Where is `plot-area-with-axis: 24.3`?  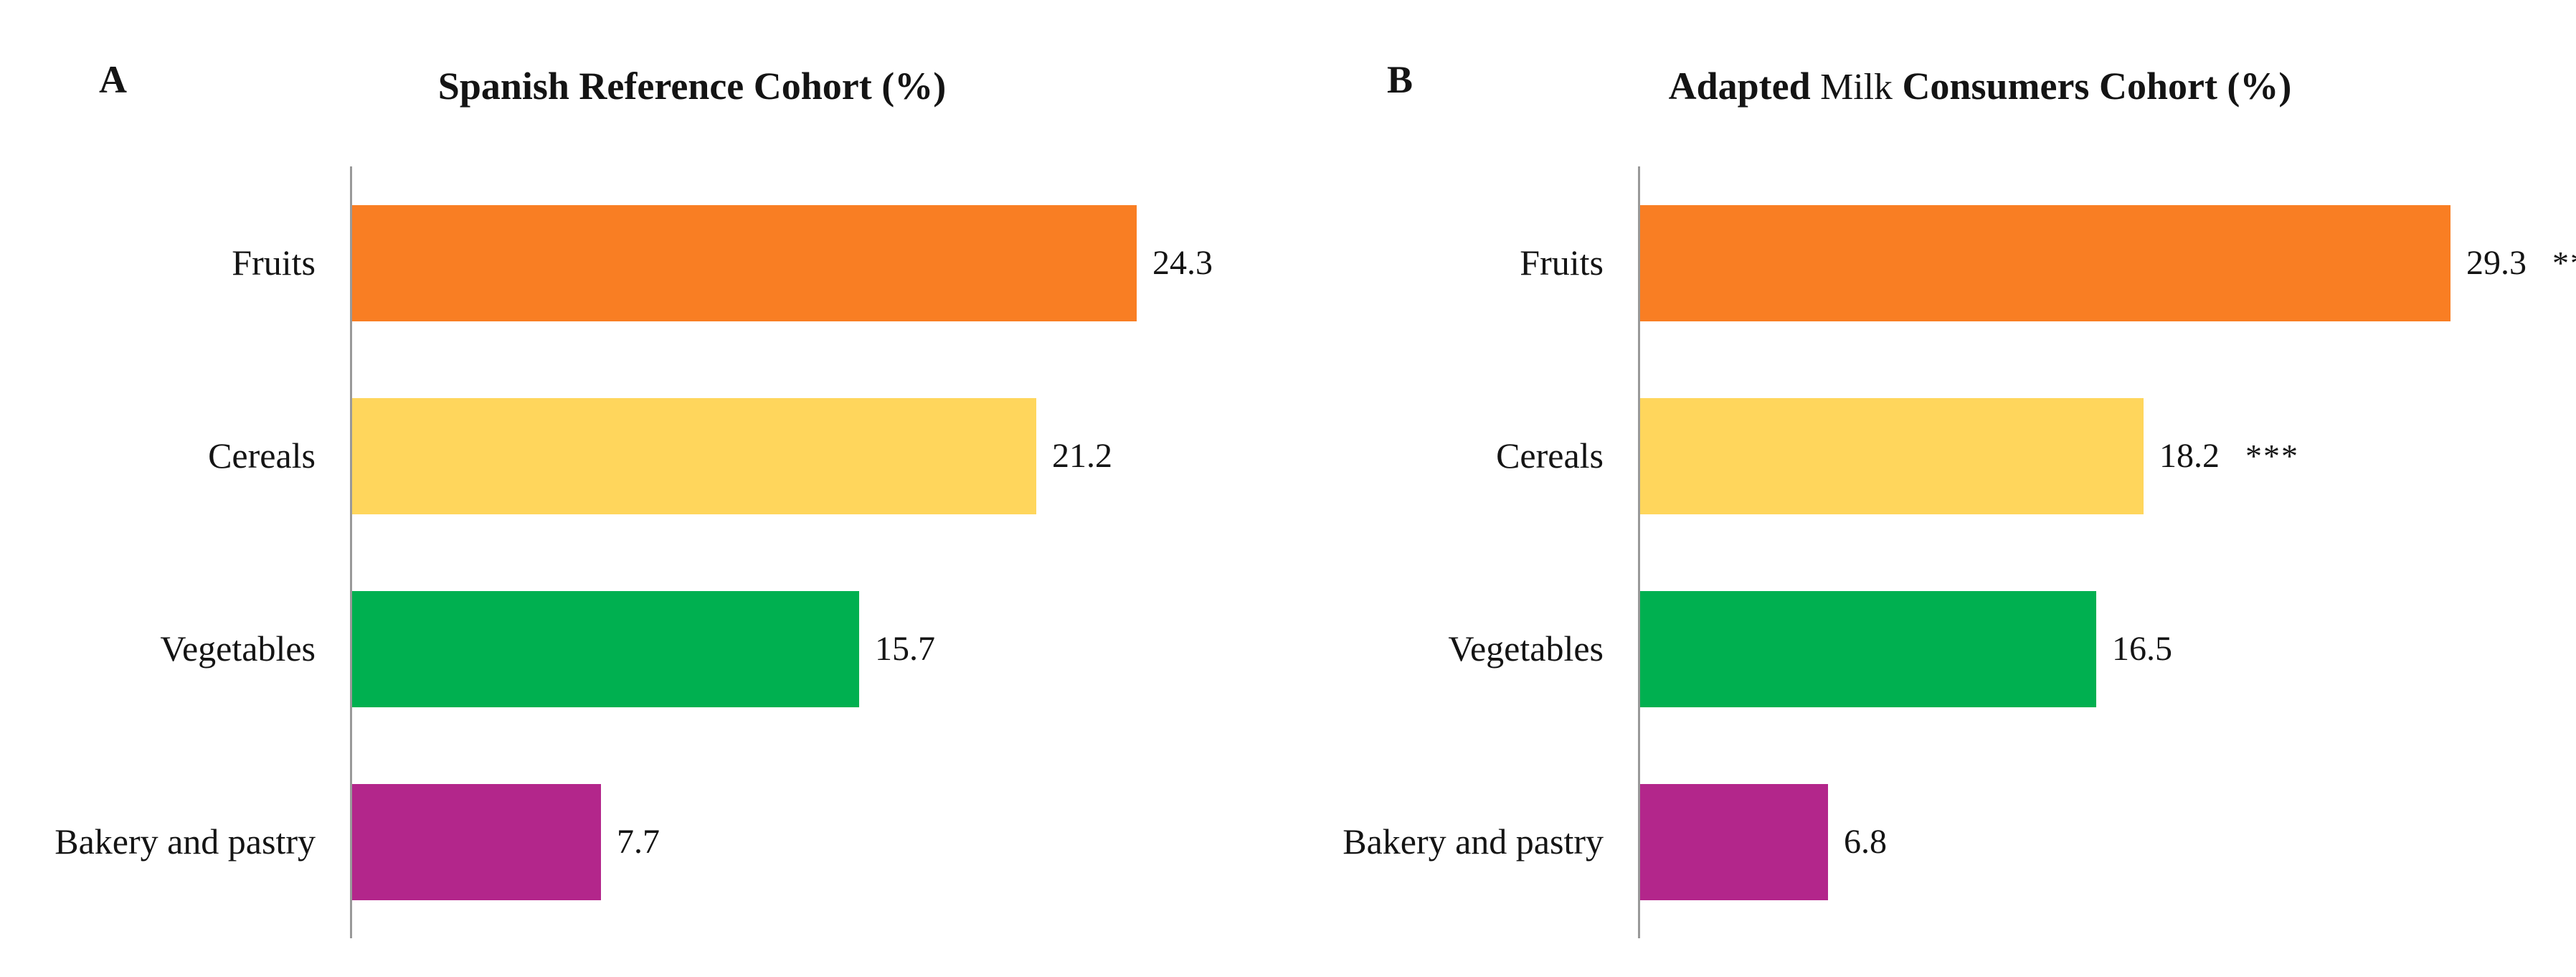
plot-area-with-axis: 24.3 is located at coordinates (819, 263).